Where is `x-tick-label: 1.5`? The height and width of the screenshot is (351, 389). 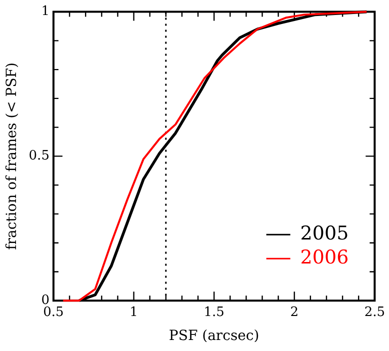
x-tick-label: 1.5 is located at coordinates (214, 312).